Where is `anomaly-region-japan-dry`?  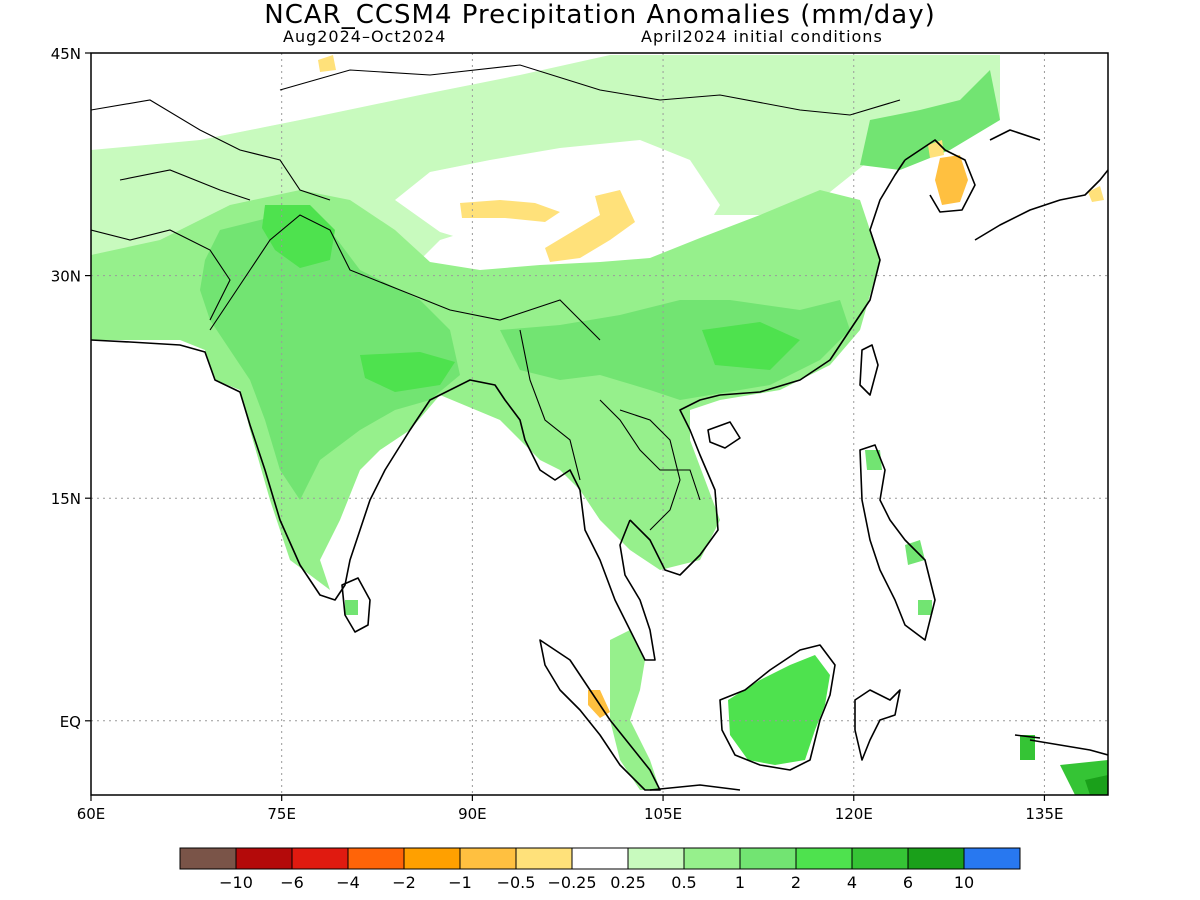
anomaly-region-japan-dry is located at coordinates (1096, 194).